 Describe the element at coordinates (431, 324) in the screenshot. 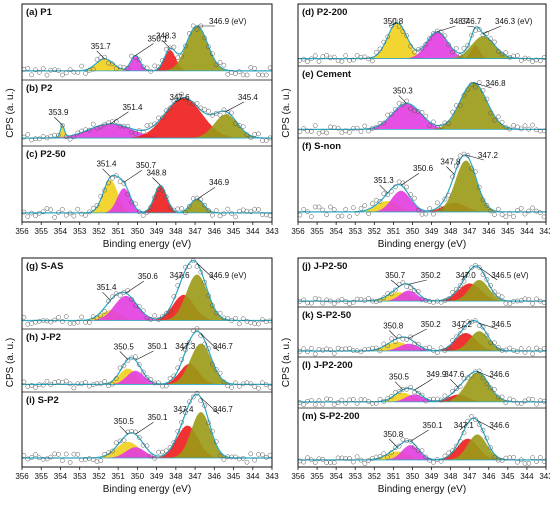

I see `peak-label: 350.2` at that location.